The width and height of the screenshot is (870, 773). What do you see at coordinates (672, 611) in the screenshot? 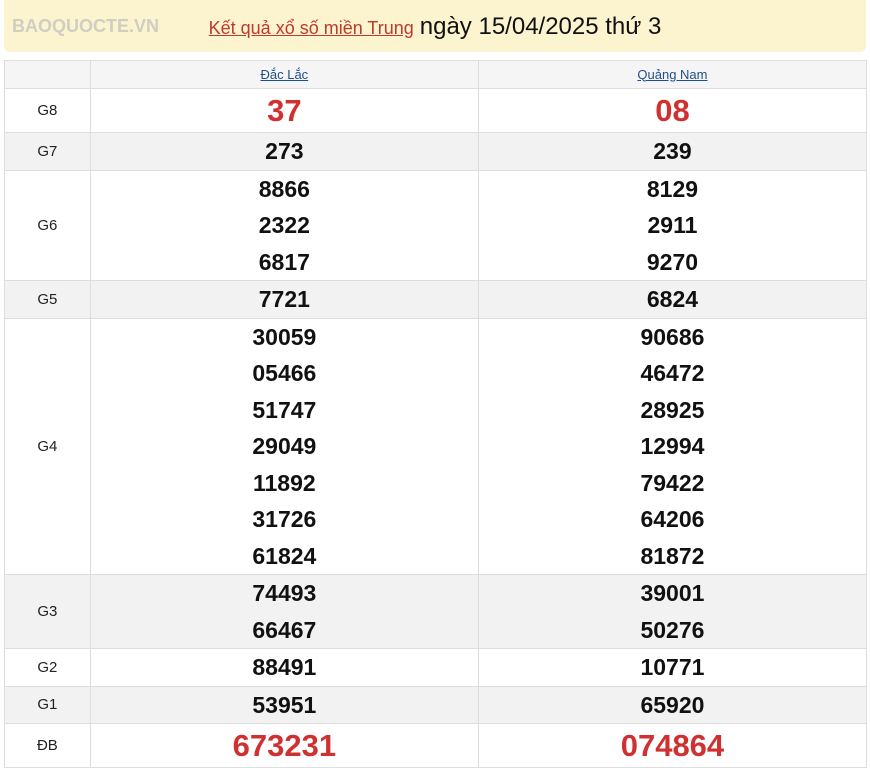
I see `prize-cell: 39001 50276` at bounding box center [672, 611].